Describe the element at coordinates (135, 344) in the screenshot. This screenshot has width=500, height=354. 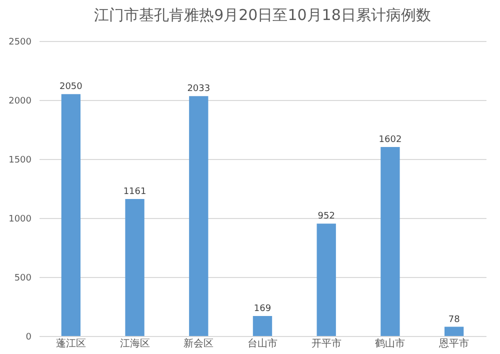
I see `x-tick-label: 江海区` at that location.